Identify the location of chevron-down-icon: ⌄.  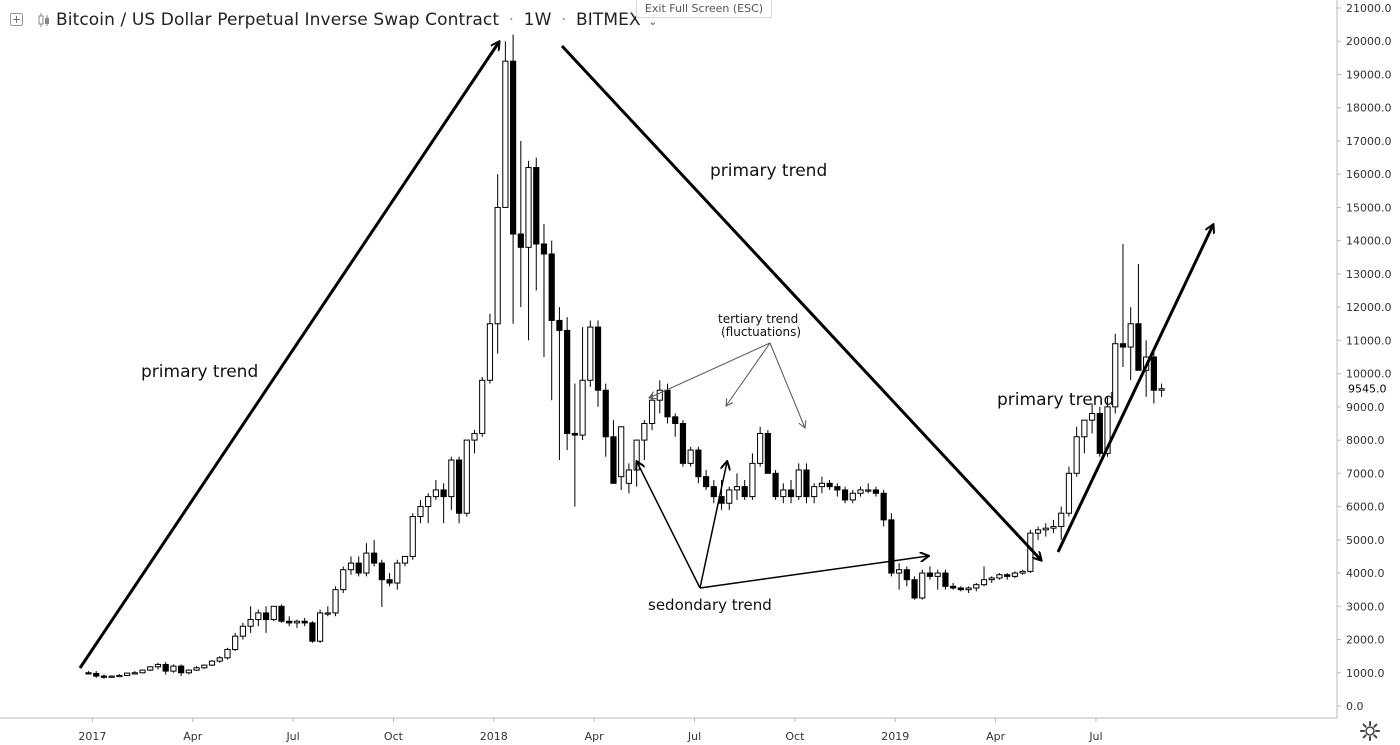
(653, 21).